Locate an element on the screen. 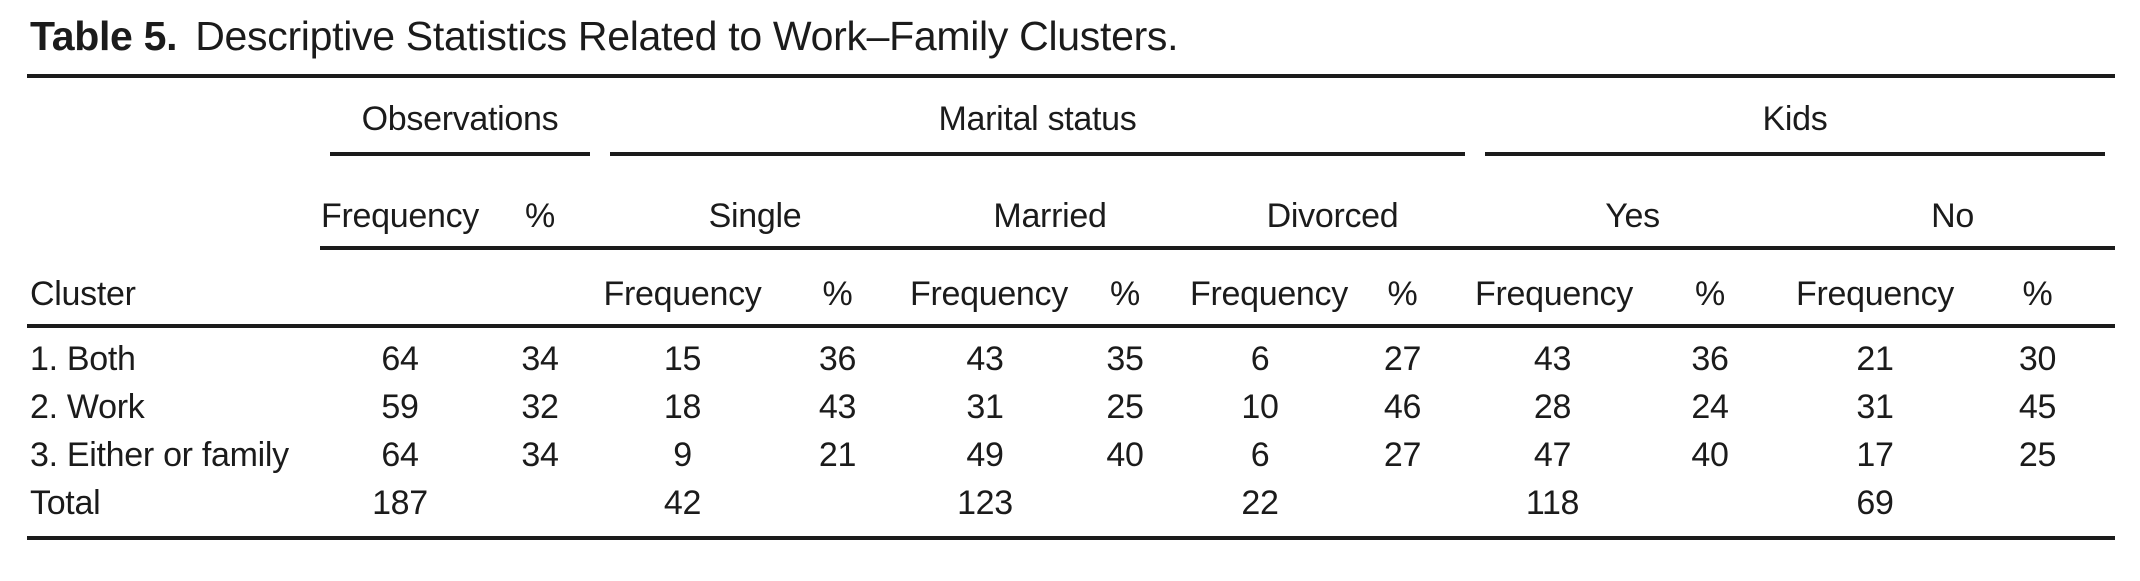  cell-yes-percent: 40 is located at coordinates (1710, 455).